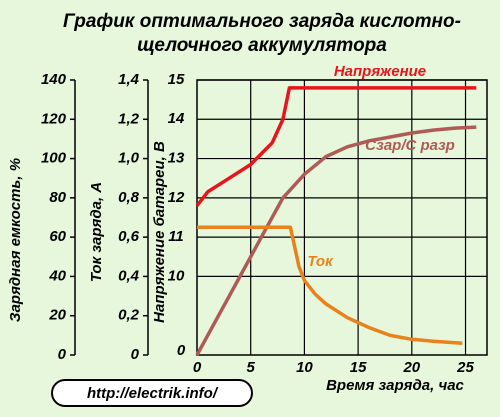  I want to click on y2-tick-label: 1,2, so click(129, 118).